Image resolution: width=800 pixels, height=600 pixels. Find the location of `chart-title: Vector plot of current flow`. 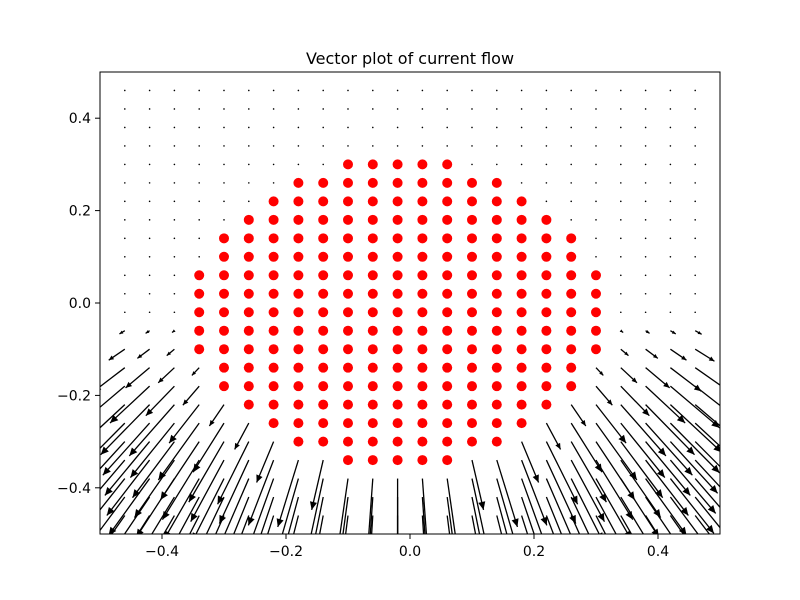

chart-title: Vector plot of current flow is located at coordinates (410, 58).